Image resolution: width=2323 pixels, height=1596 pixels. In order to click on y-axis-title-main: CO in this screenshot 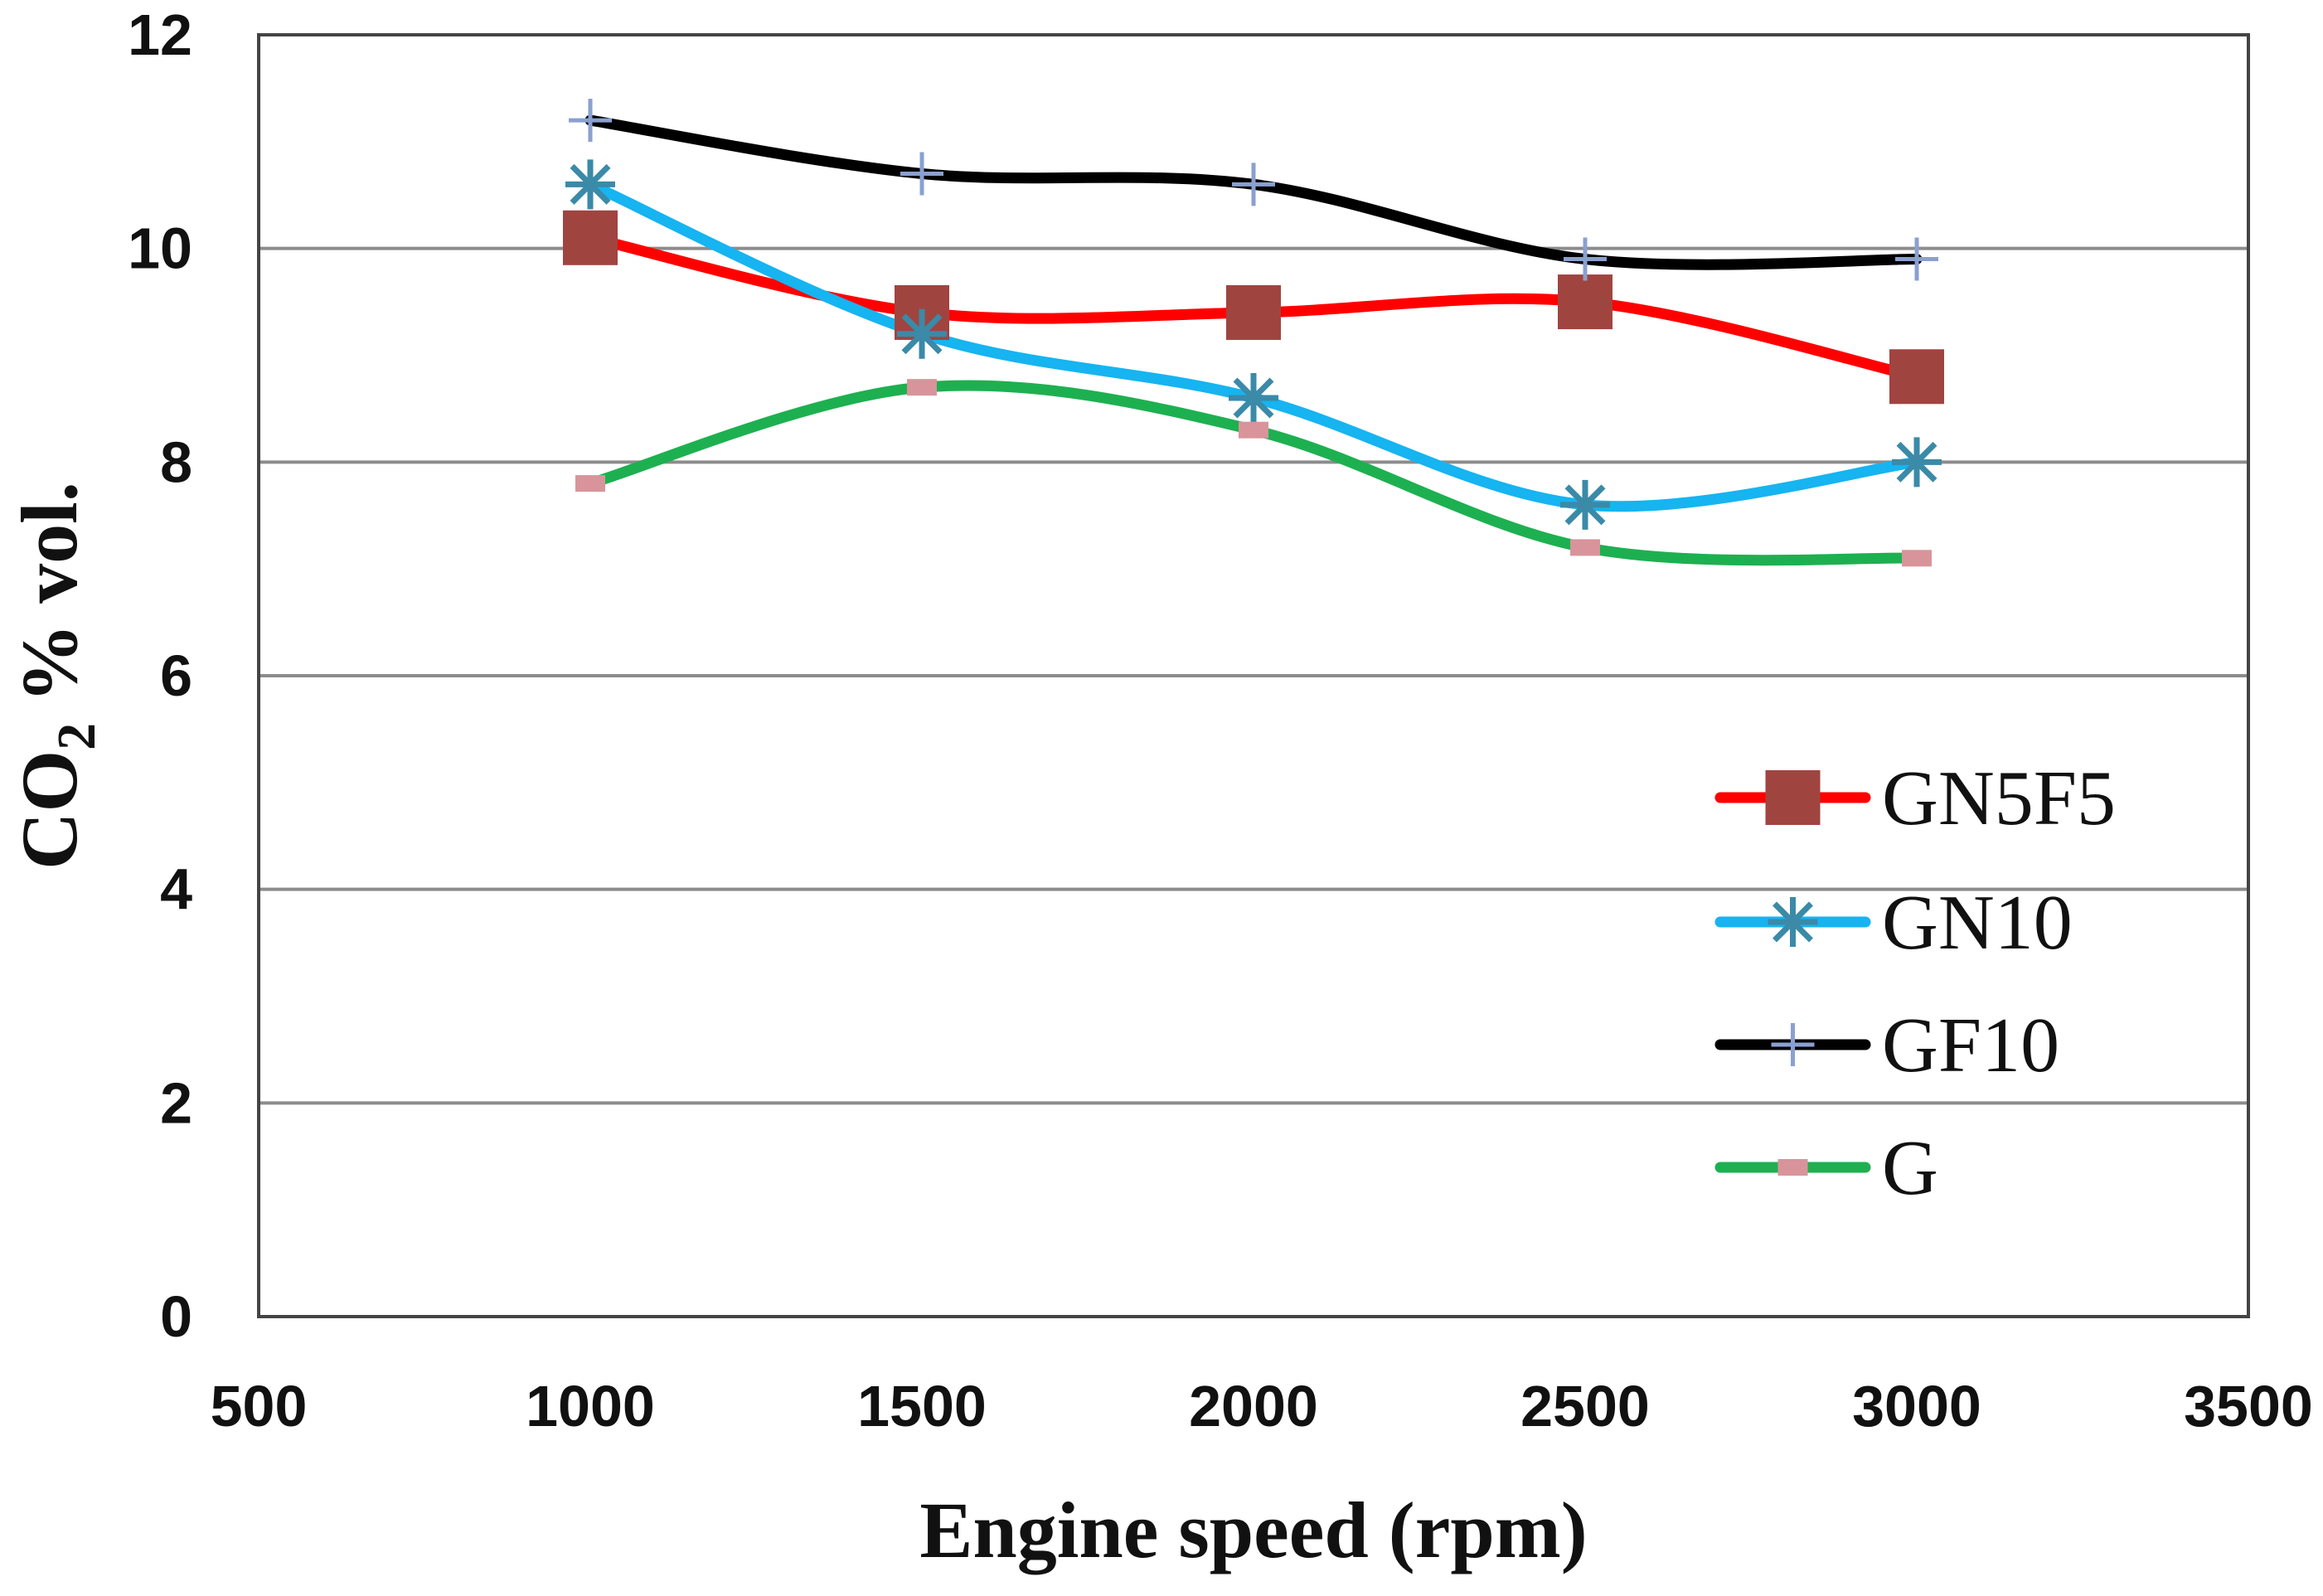, I will do `click(49, 810)`.